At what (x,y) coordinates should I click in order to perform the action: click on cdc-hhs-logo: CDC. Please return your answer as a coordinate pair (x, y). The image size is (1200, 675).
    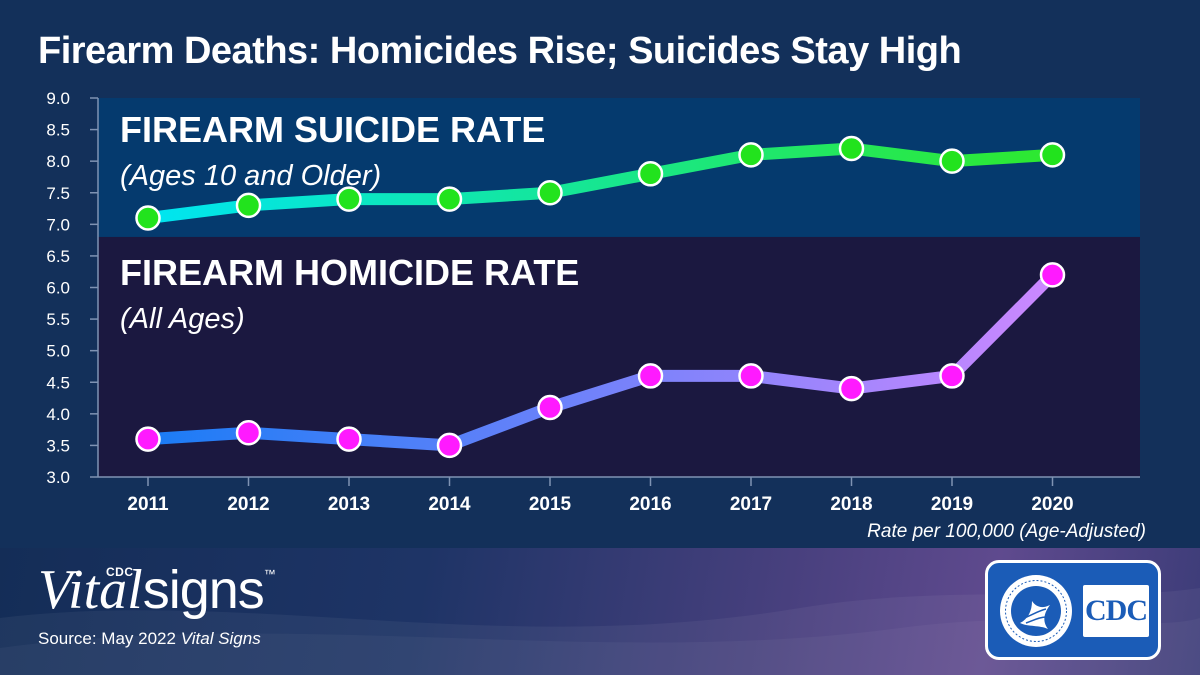
    Looking at the image, I should click on (1073, 610).